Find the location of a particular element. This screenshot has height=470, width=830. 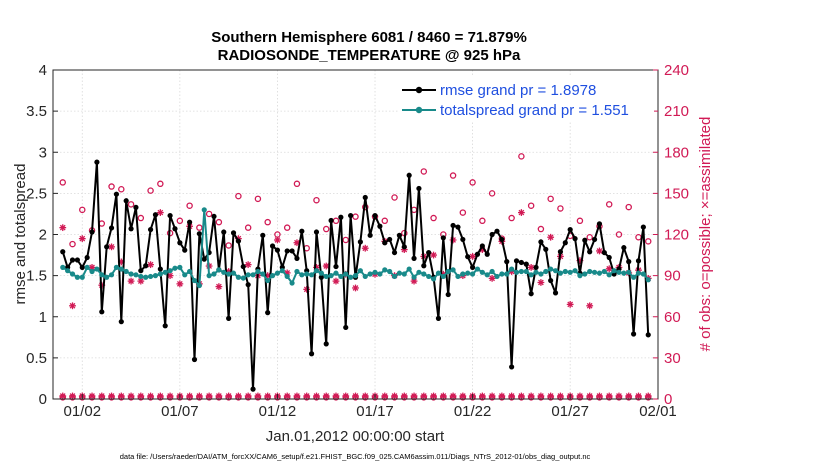

legend-marker-totalspread is located at coordinates (419, 110).